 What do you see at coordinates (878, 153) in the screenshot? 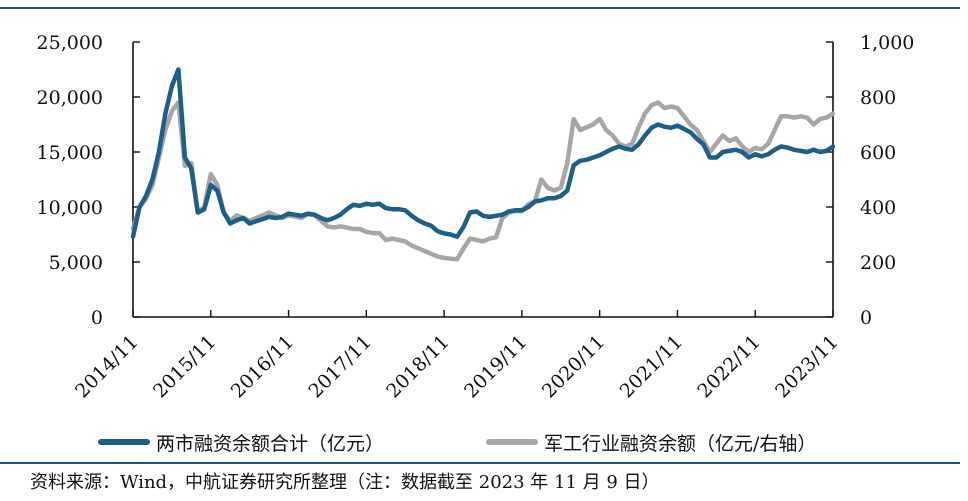
I see `y-right-tick-label: 600` at bounding box center [878, 153].